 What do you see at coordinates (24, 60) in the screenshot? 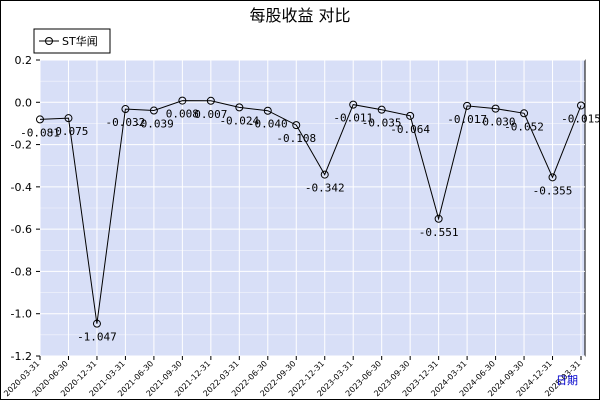
I see `y-tick-label: 0.2` at bounding box center [24, 60].